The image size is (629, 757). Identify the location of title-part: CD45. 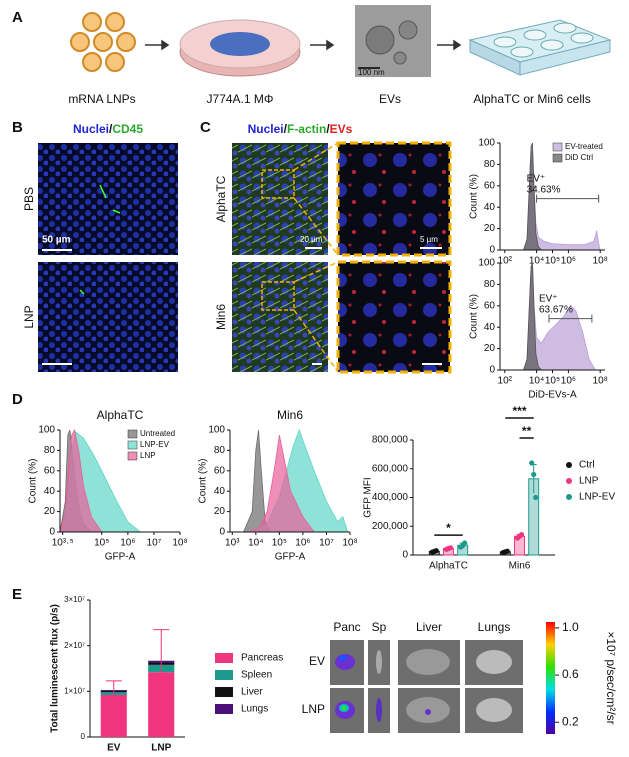
(127, 129).